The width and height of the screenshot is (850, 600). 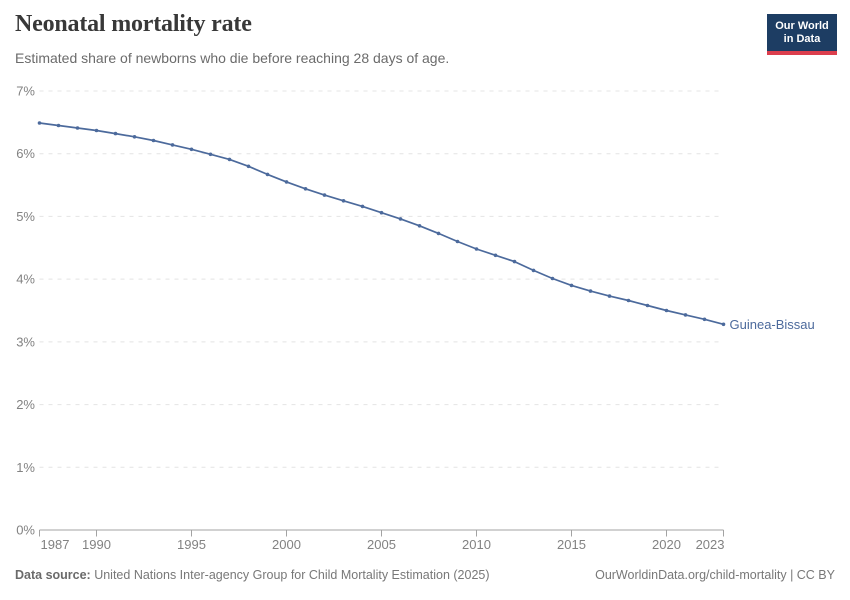 I want to click on x-tick-label: 2000, so click(x=286, y=544).